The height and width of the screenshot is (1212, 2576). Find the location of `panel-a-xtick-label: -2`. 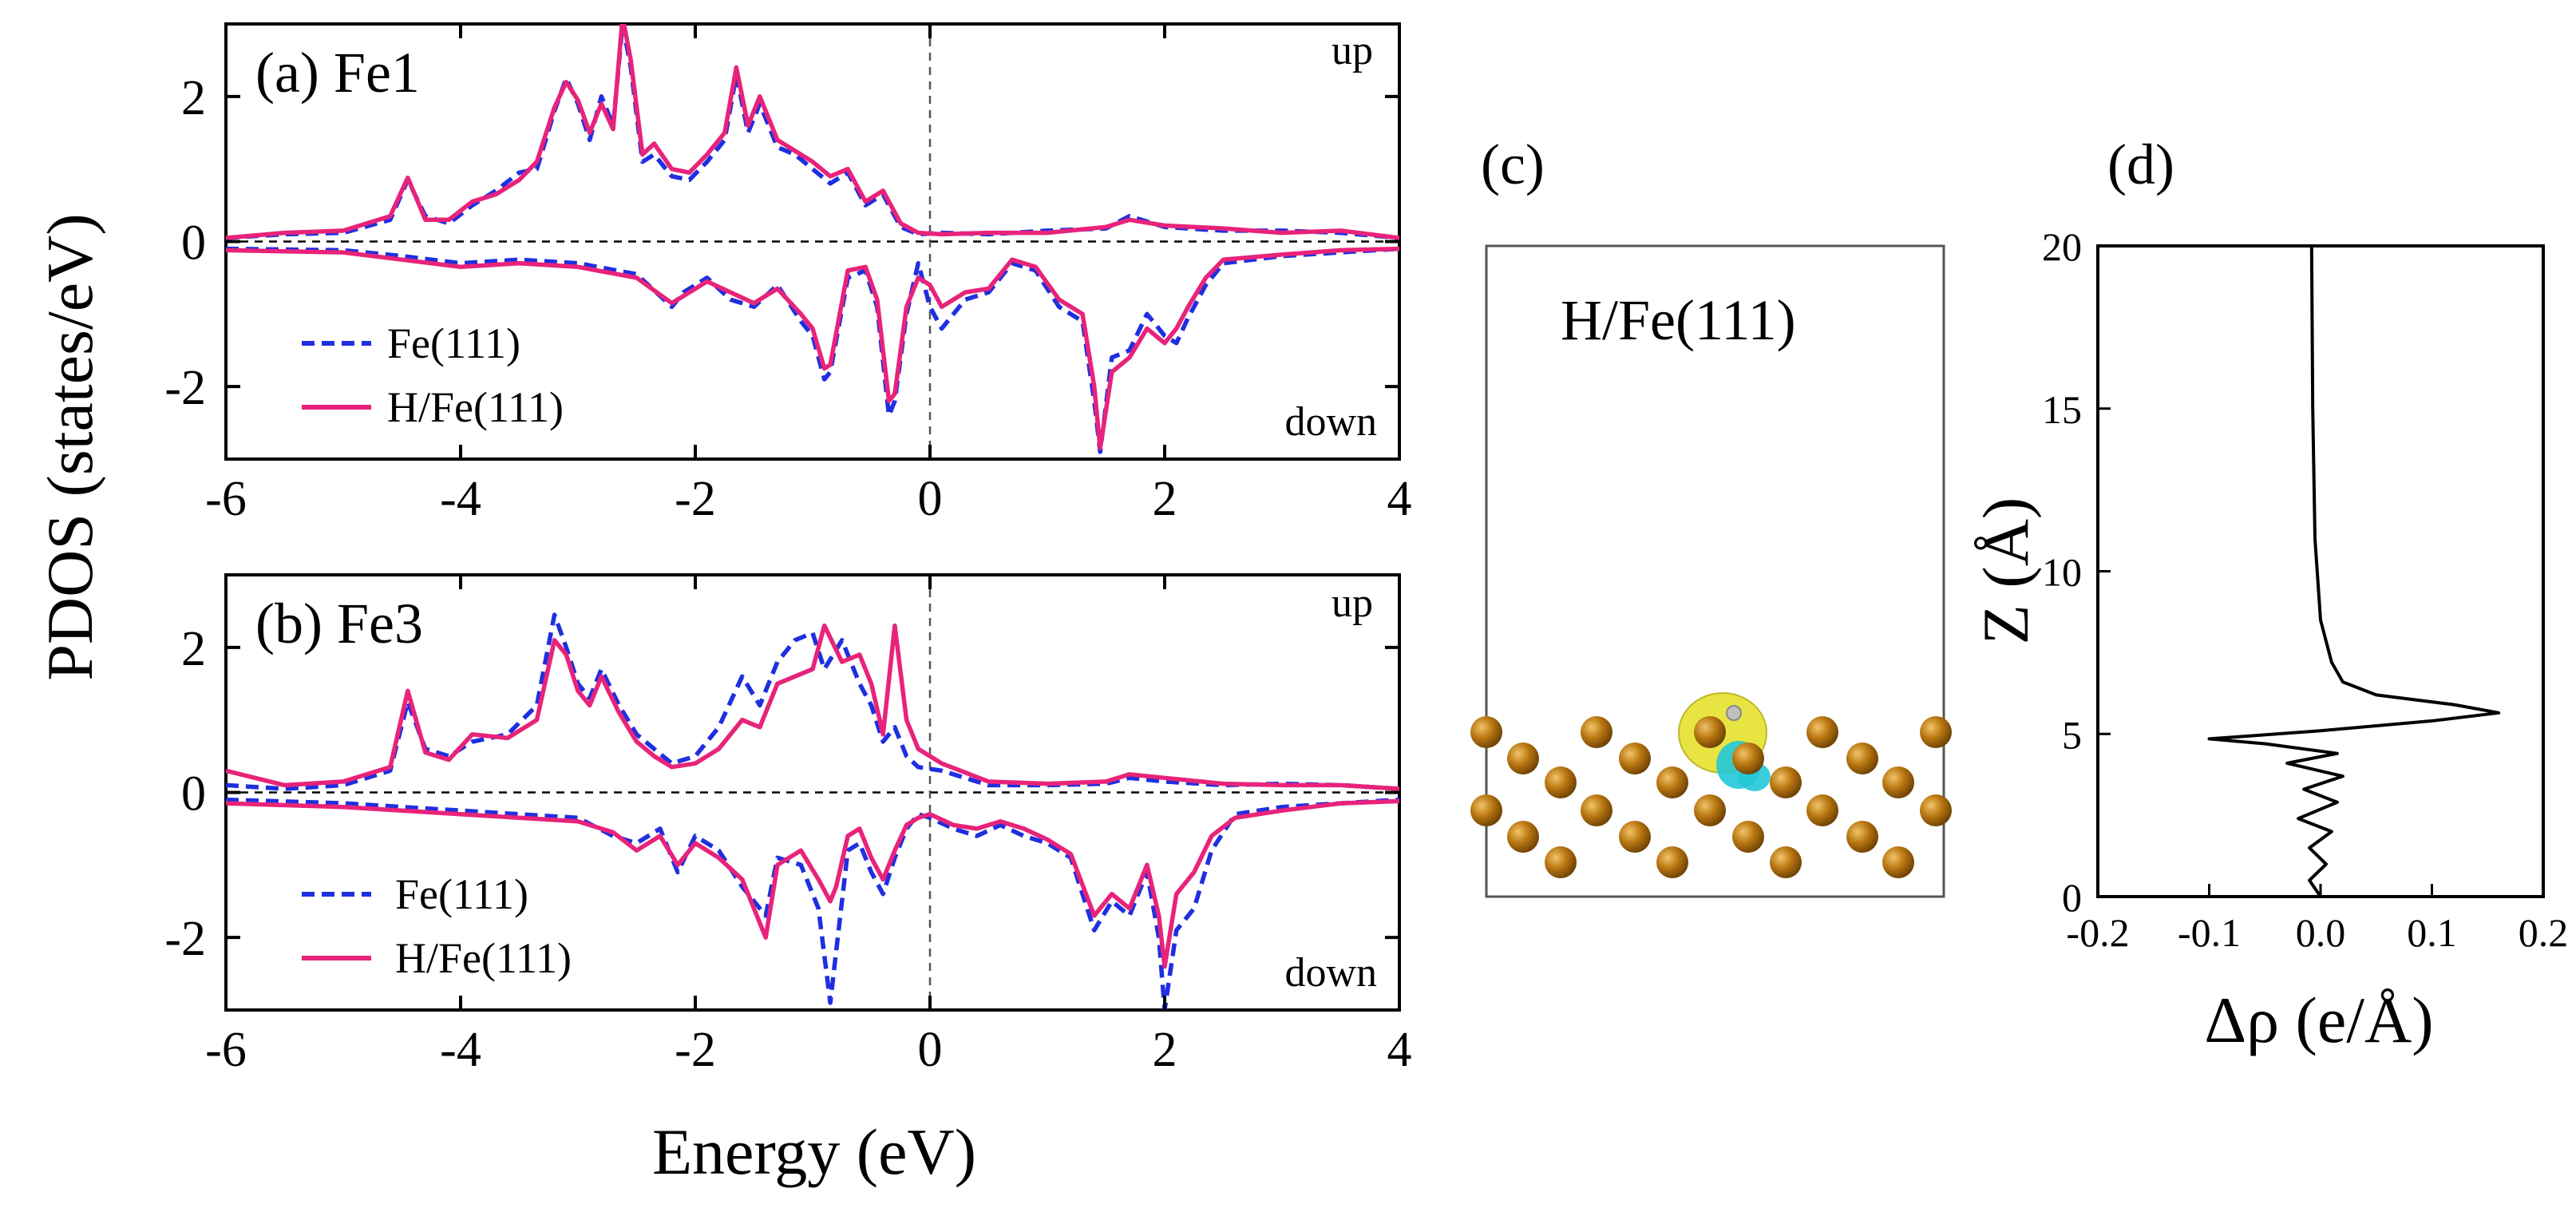

panel-a-xtick-label: -2 is located at coordinates (696, 499).